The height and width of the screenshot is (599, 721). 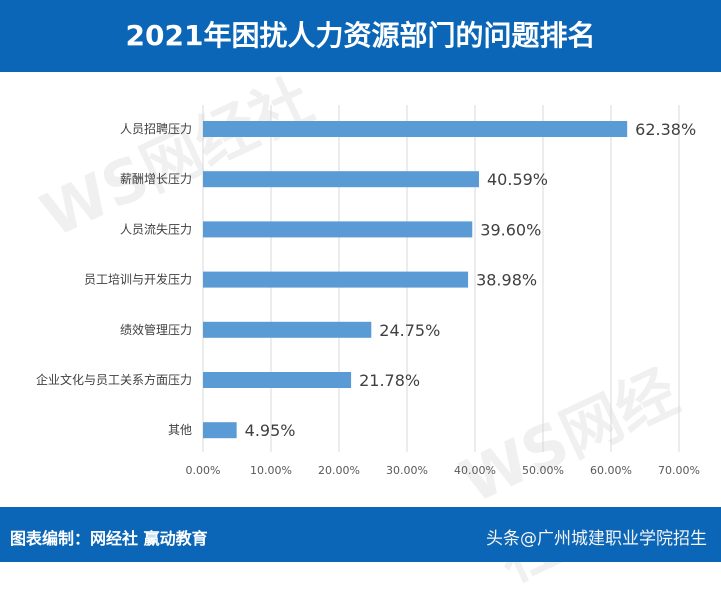 What do you see at coordinates (389, 380) in the screenshot?
I see `data-label: 21.78%` at bounding box center [389, 380].